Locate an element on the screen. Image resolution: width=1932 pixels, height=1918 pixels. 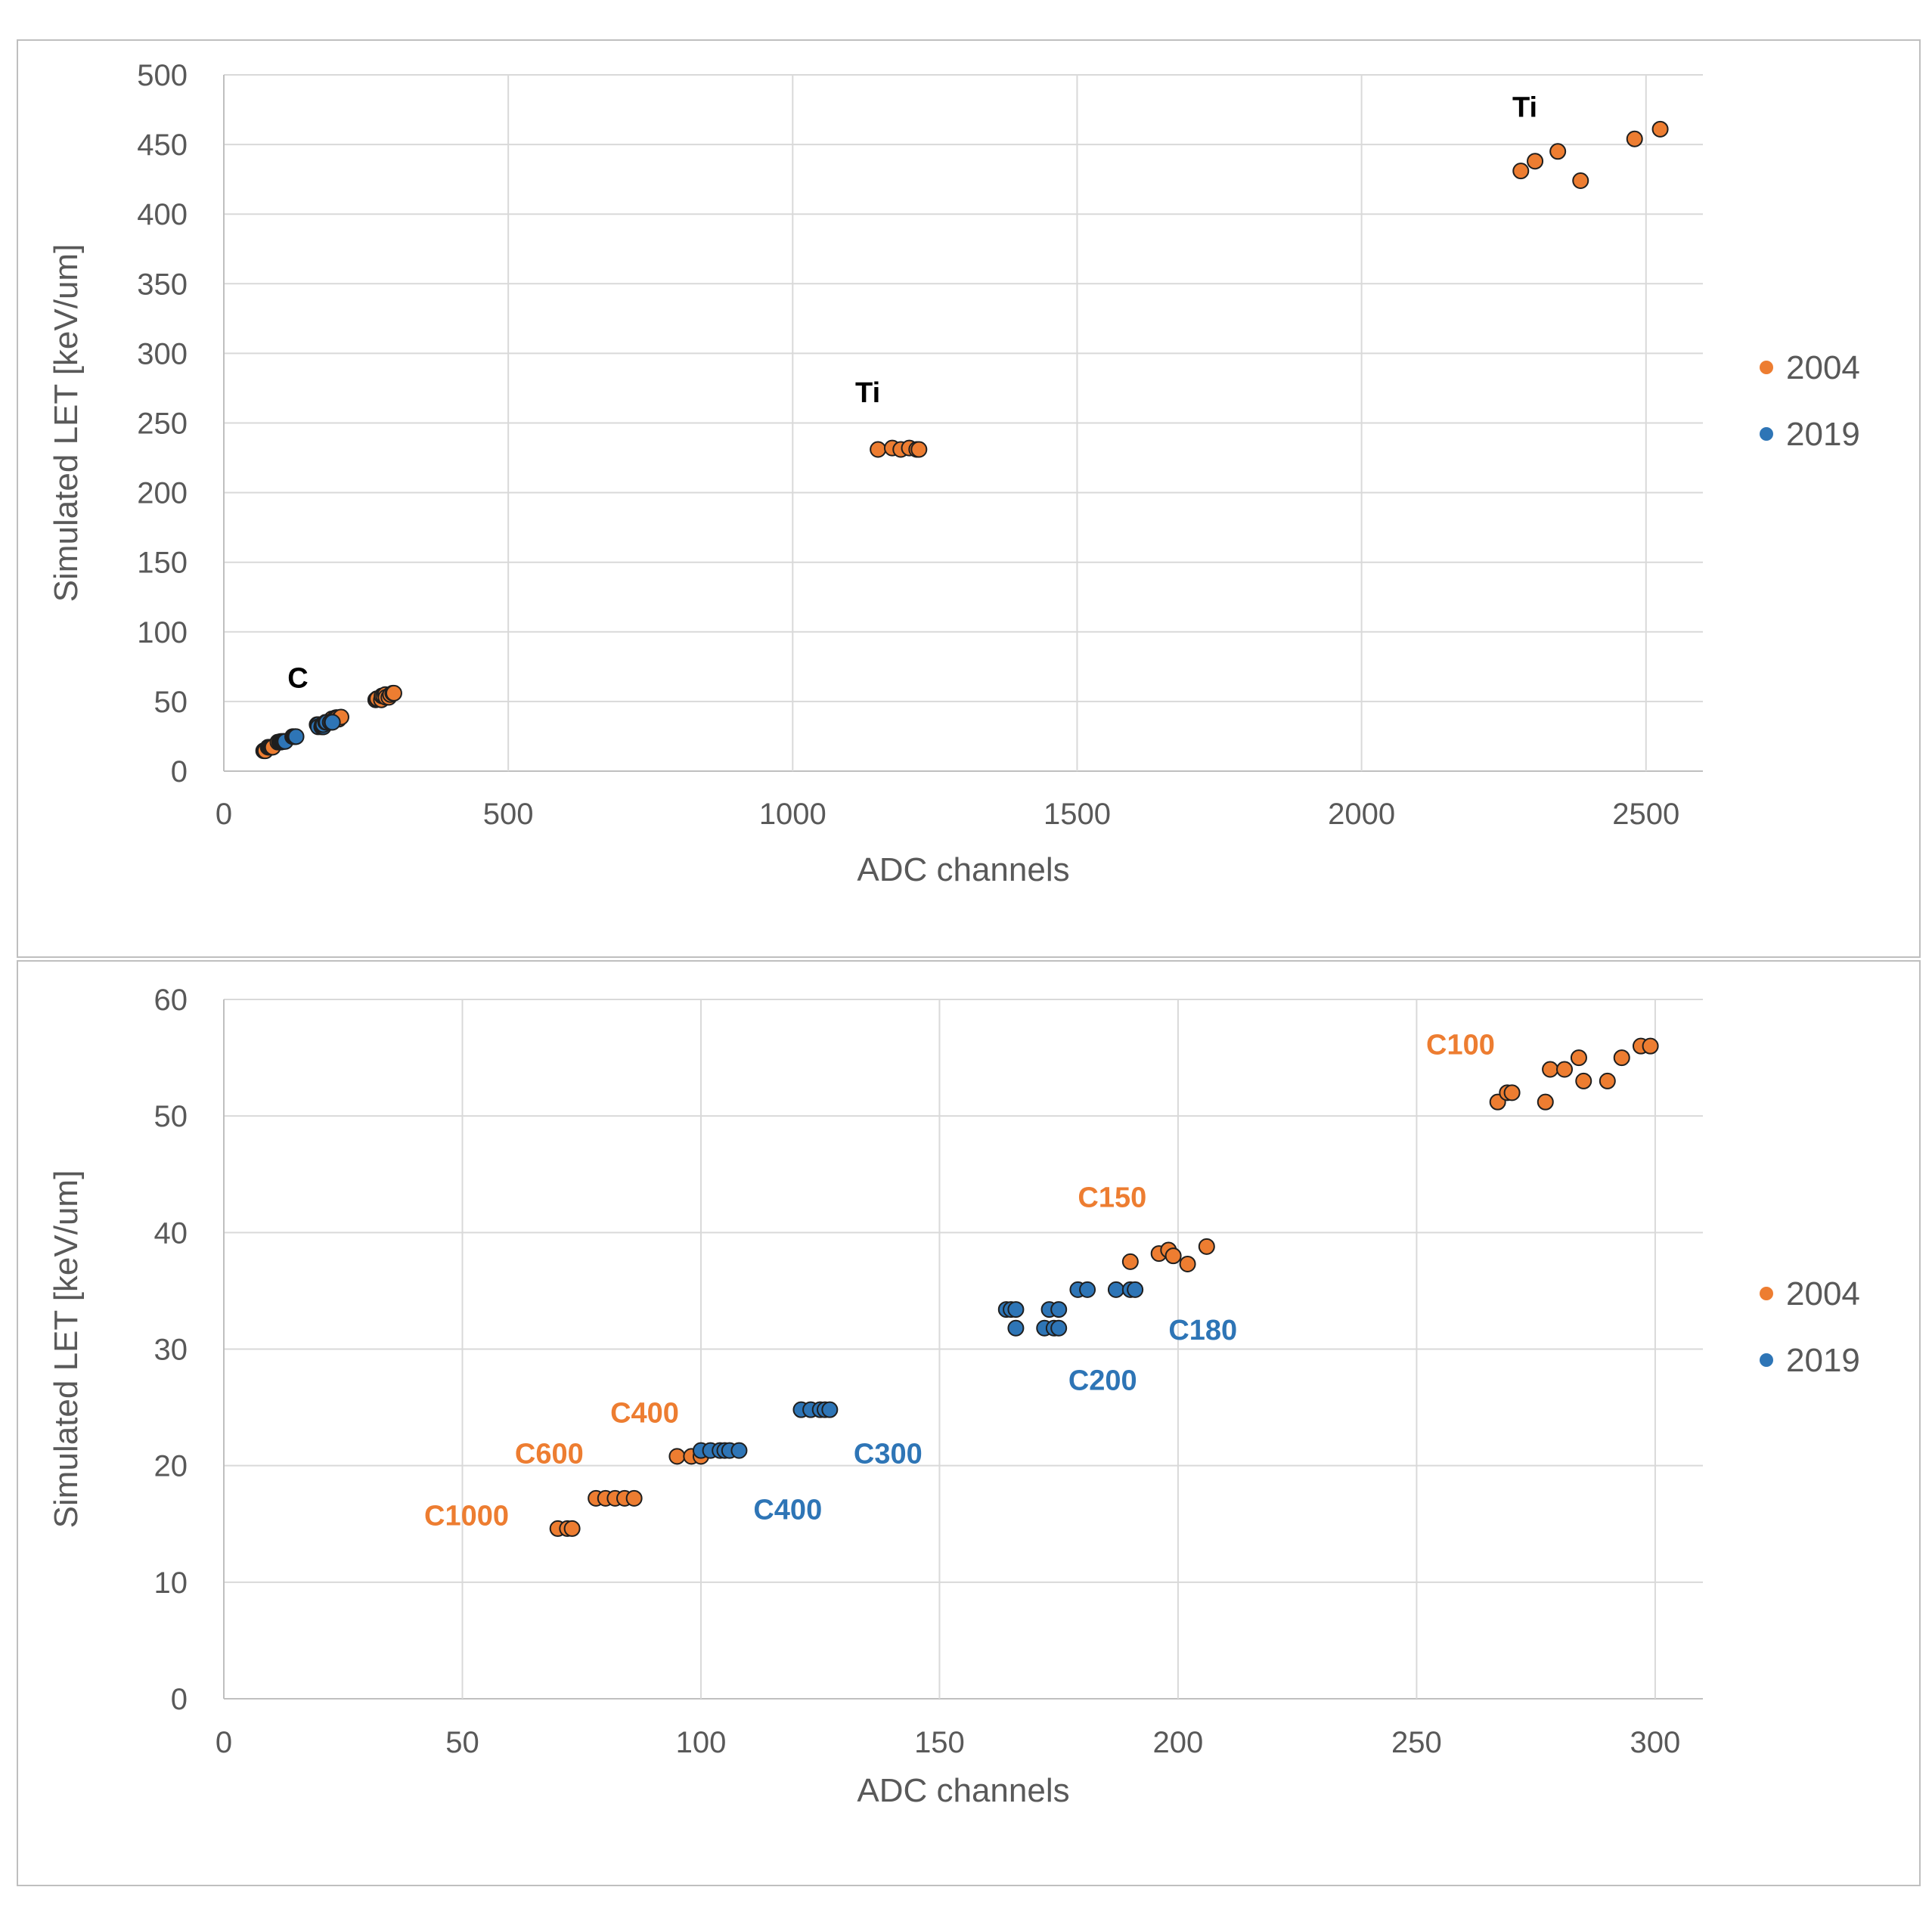
chart0-ytick-label: 50 is located at coordinates (171, 702).